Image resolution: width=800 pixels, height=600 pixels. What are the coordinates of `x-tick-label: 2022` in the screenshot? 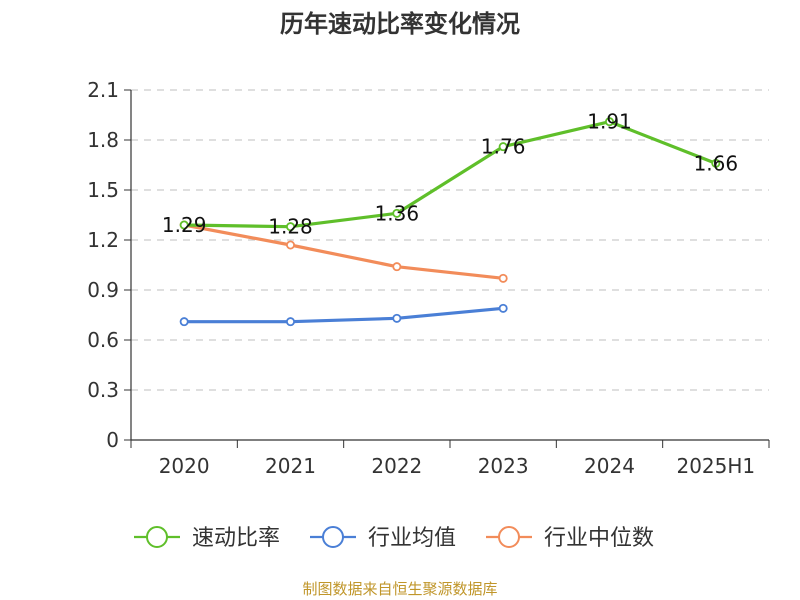 It's located at (396, 466).